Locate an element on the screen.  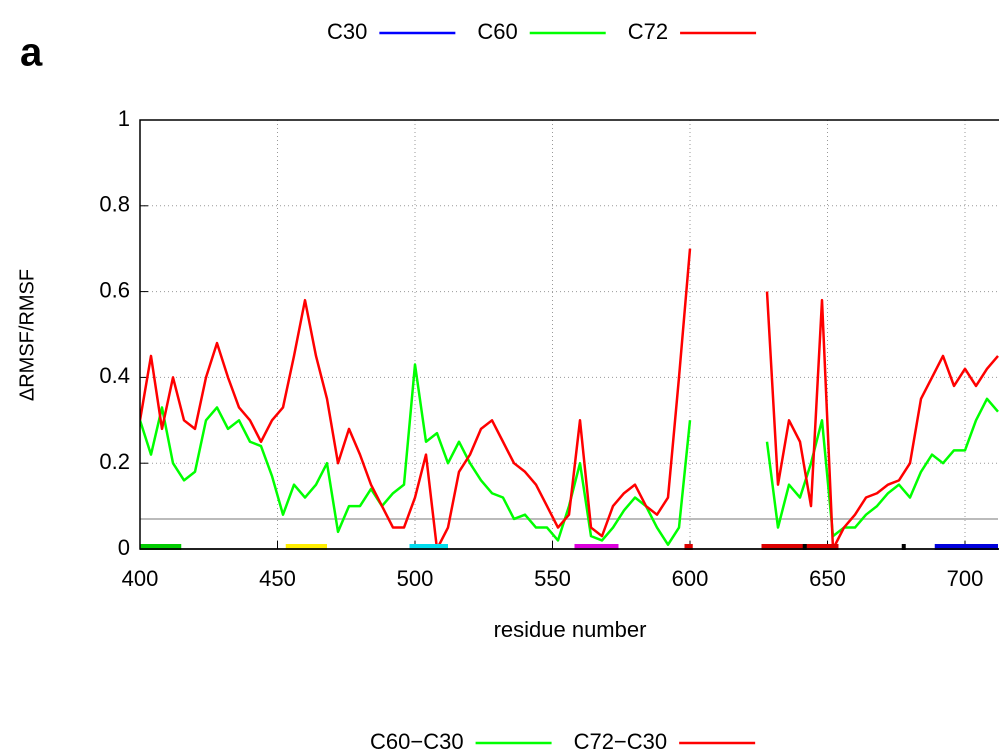
x-tick-label: 600 is located at coordinates (690, 578).